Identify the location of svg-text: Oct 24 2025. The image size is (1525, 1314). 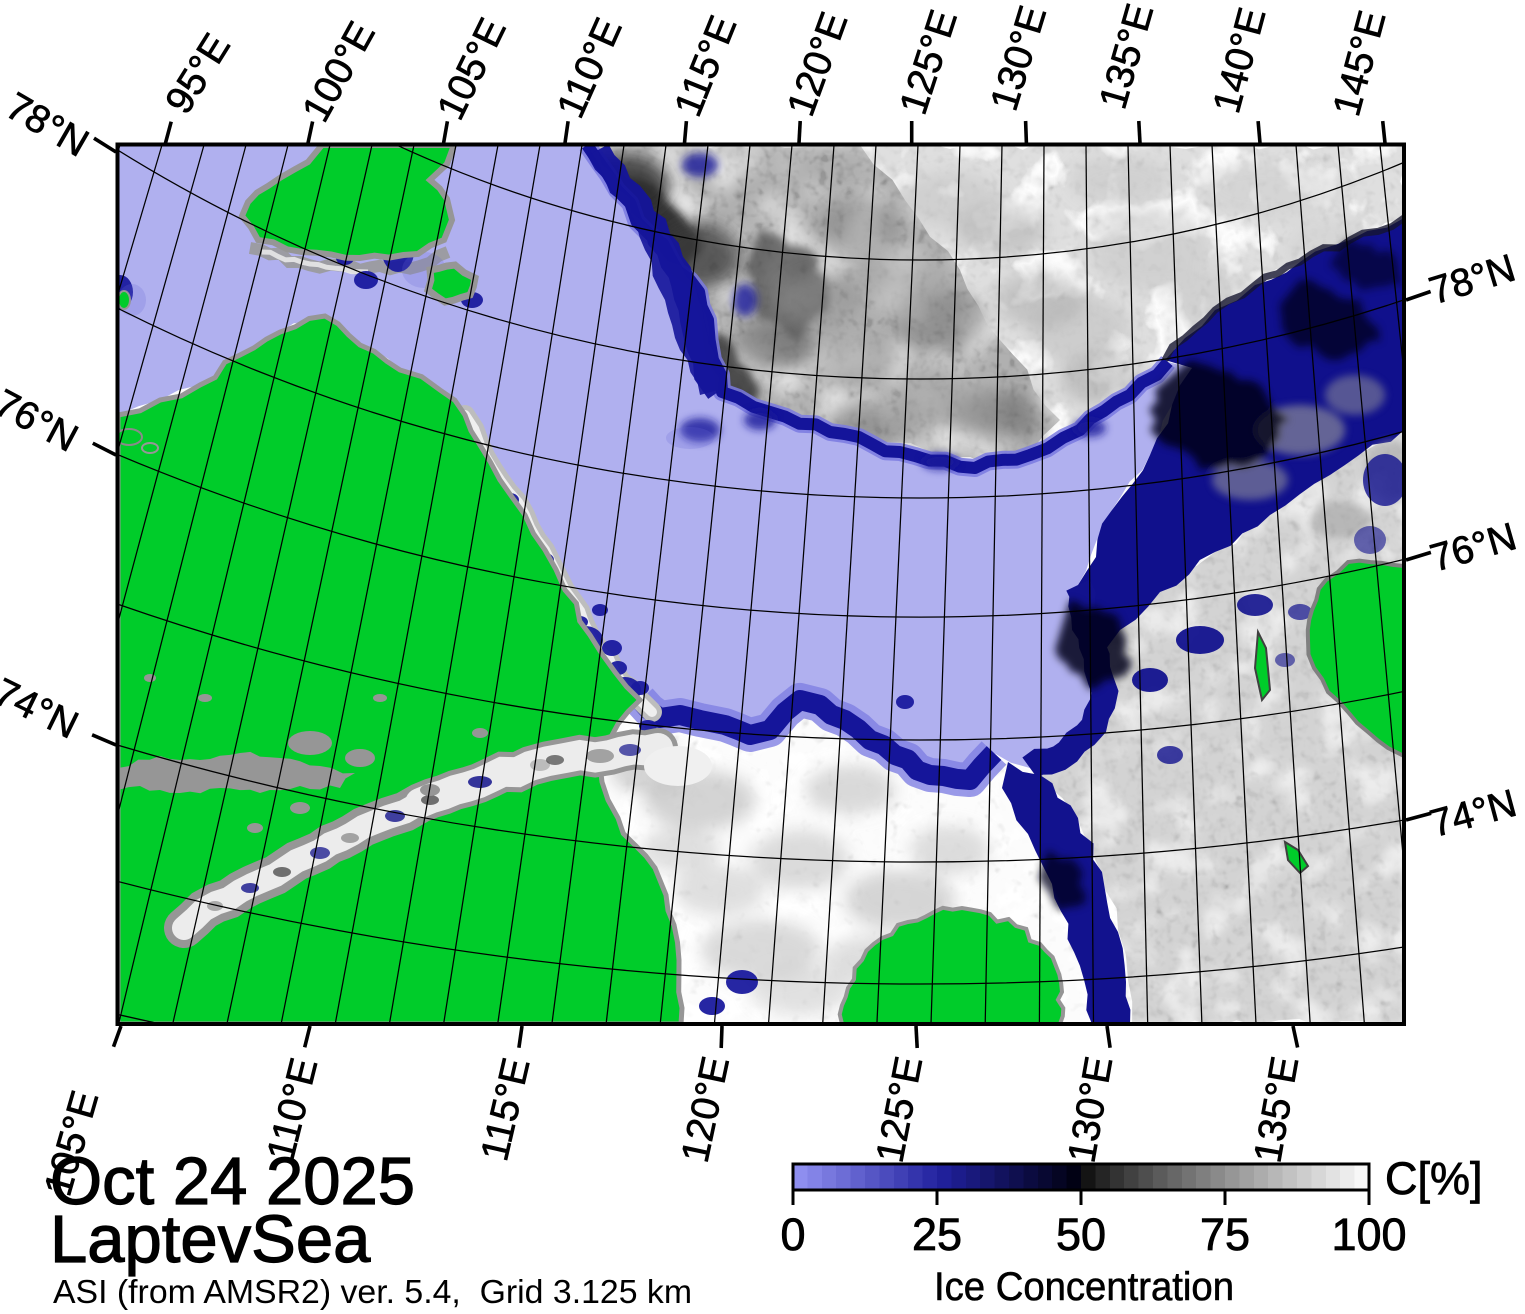
(232, 1181).